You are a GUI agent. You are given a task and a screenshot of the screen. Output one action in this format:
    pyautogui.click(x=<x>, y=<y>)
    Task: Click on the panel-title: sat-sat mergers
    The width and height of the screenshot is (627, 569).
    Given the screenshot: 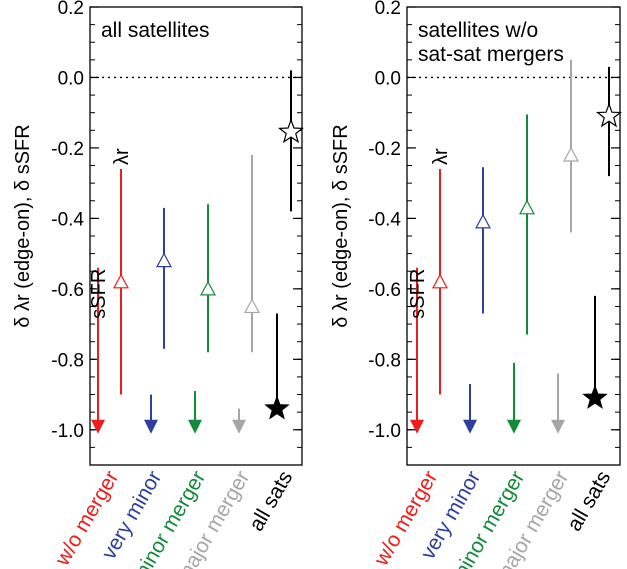 What is the action you would take?
    pyautogui.click(x=491, y=54)
    